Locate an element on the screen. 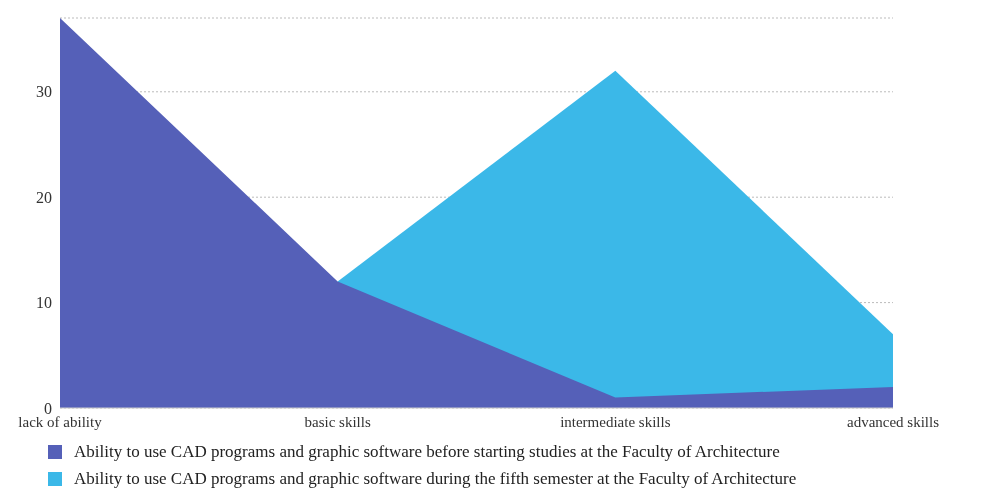 Image resolution: width=1006 pixels, height=501 pixels. legend-label: Ability to use CAD programs and graphic software during the fifth semester at the Faculty of Architecture is located at coordinates (435, 478).